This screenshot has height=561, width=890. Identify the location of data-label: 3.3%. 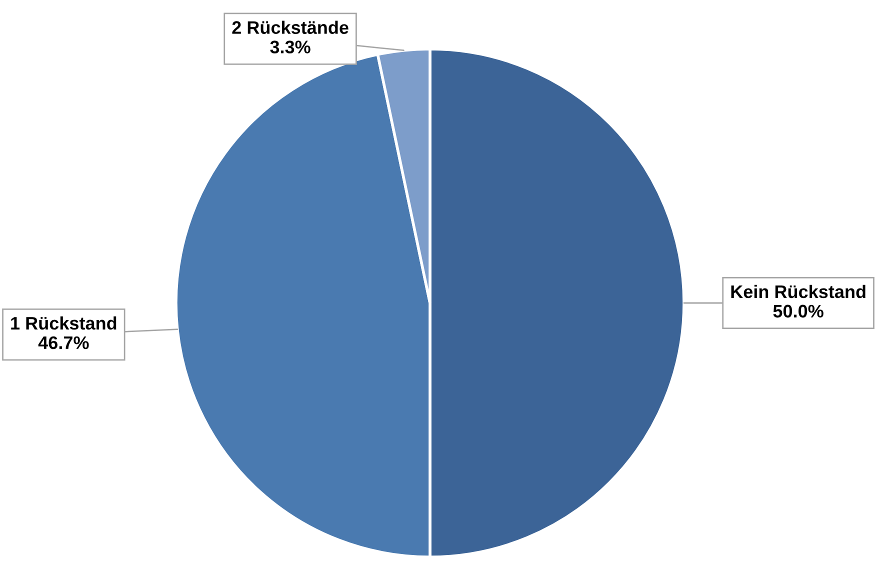
(290, 47).